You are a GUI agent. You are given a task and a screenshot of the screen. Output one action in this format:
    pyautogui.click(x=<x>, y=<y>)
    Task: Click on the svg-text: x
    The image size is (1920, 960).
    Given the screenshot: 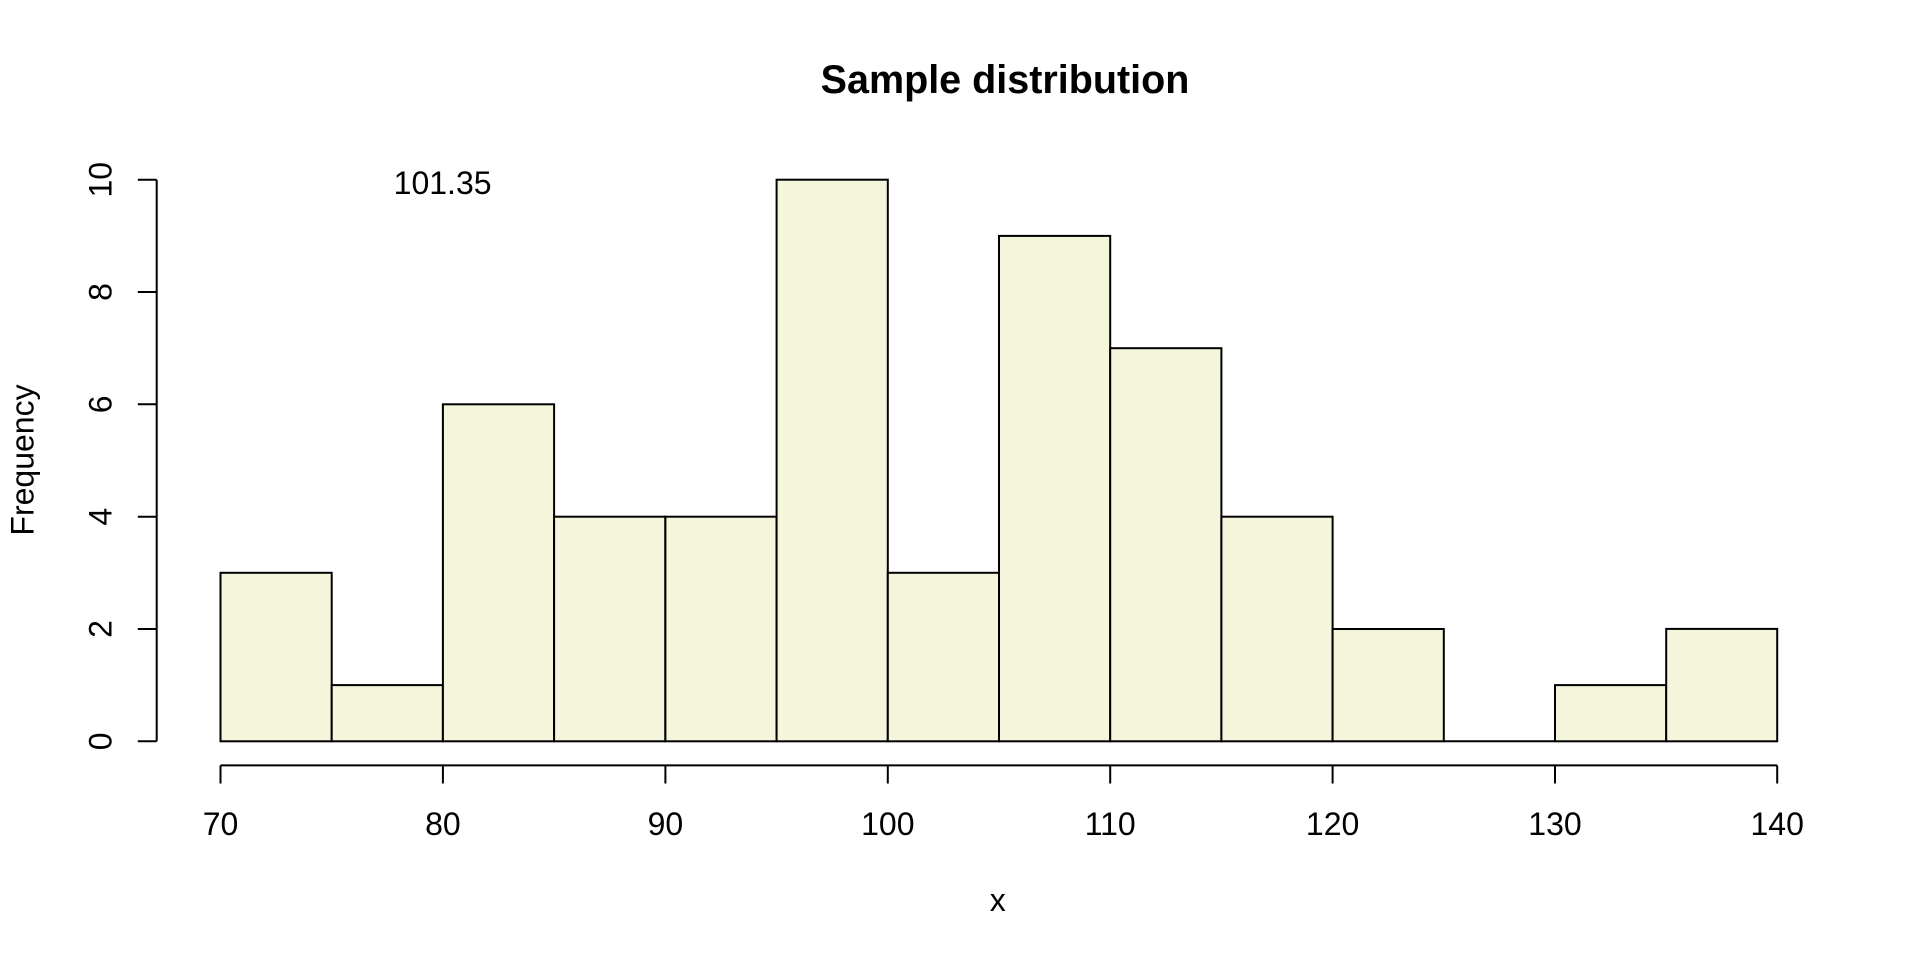 What is the action you would take?
    pyautogui.click(x=998, y=900)
    